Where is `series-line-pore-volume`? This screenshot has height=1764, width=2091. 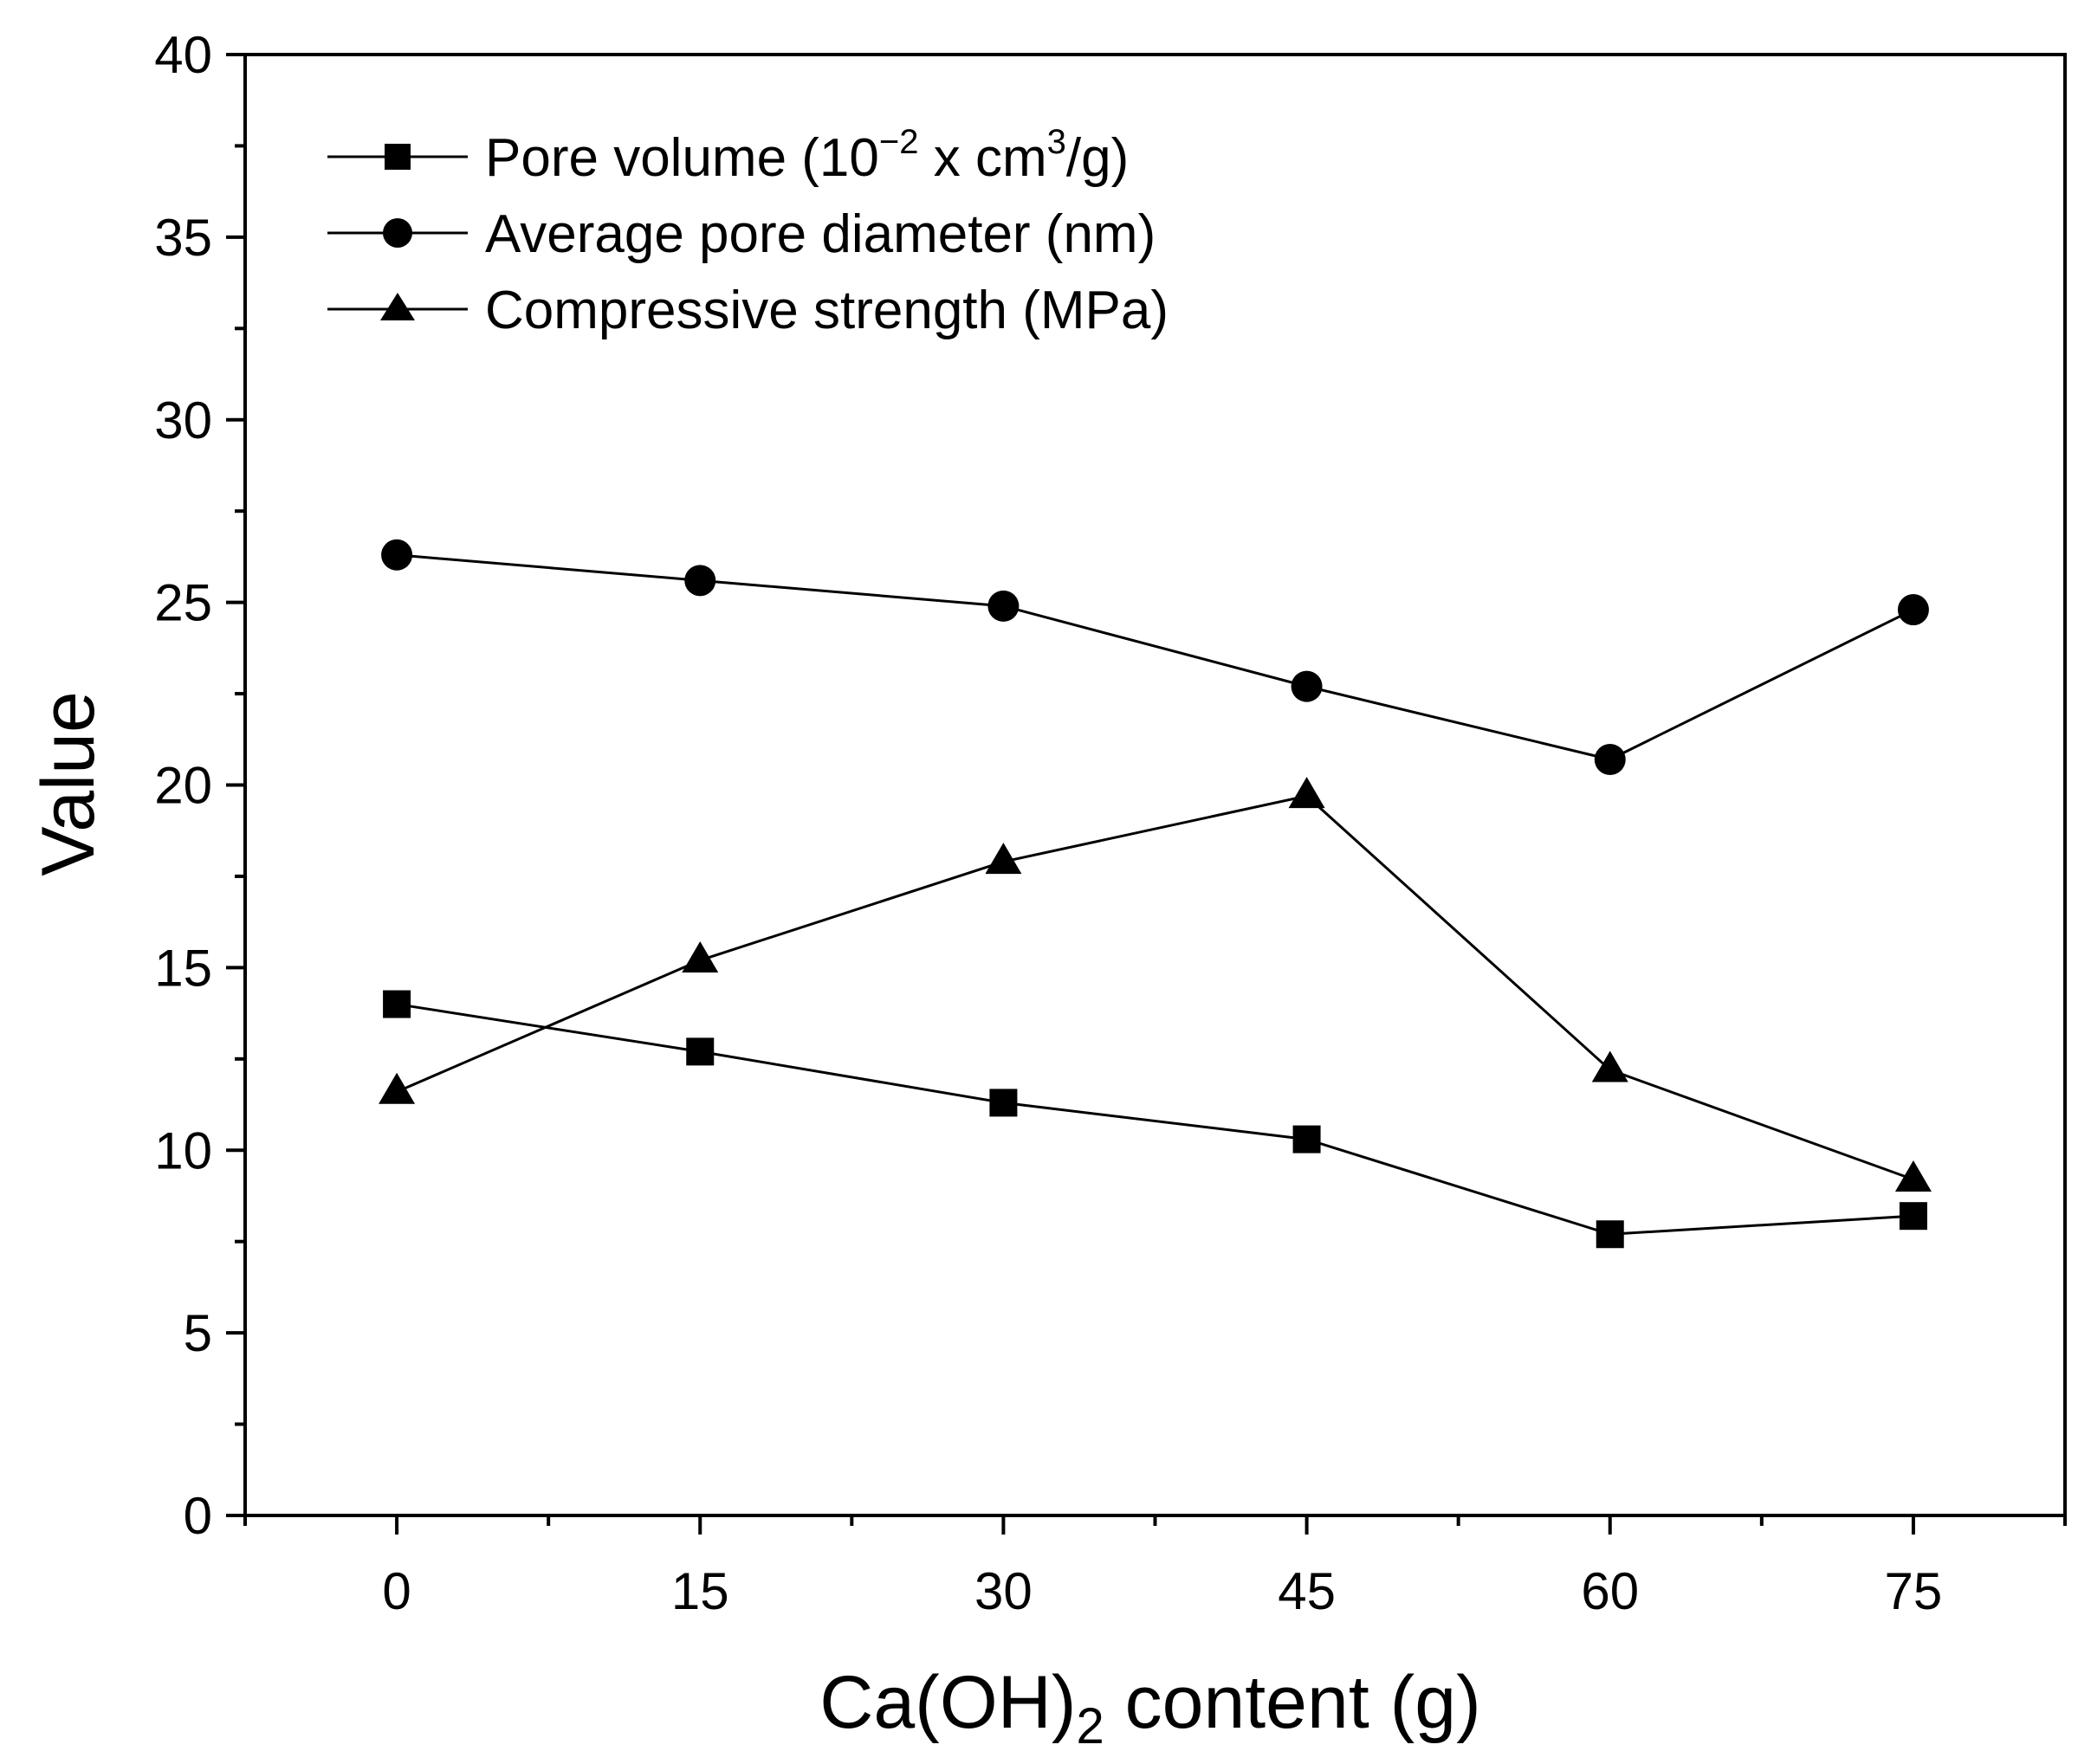
series-line-pore-volume is located at coordinates (1155, 1119).